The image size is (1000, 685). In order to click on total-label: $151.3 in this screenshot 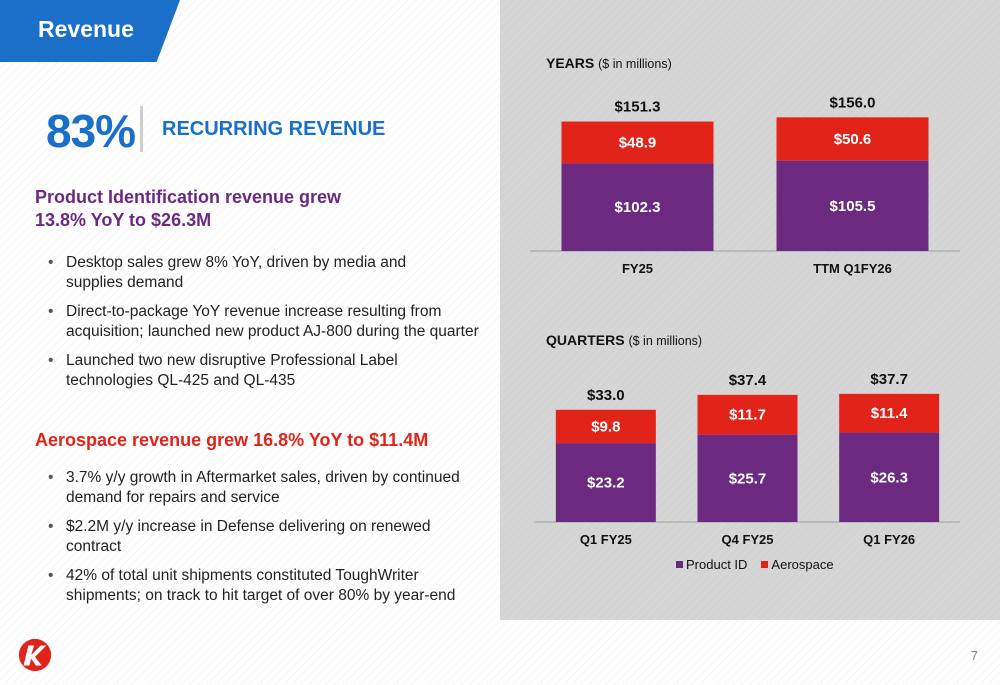, I will do `click(638, 107)`.